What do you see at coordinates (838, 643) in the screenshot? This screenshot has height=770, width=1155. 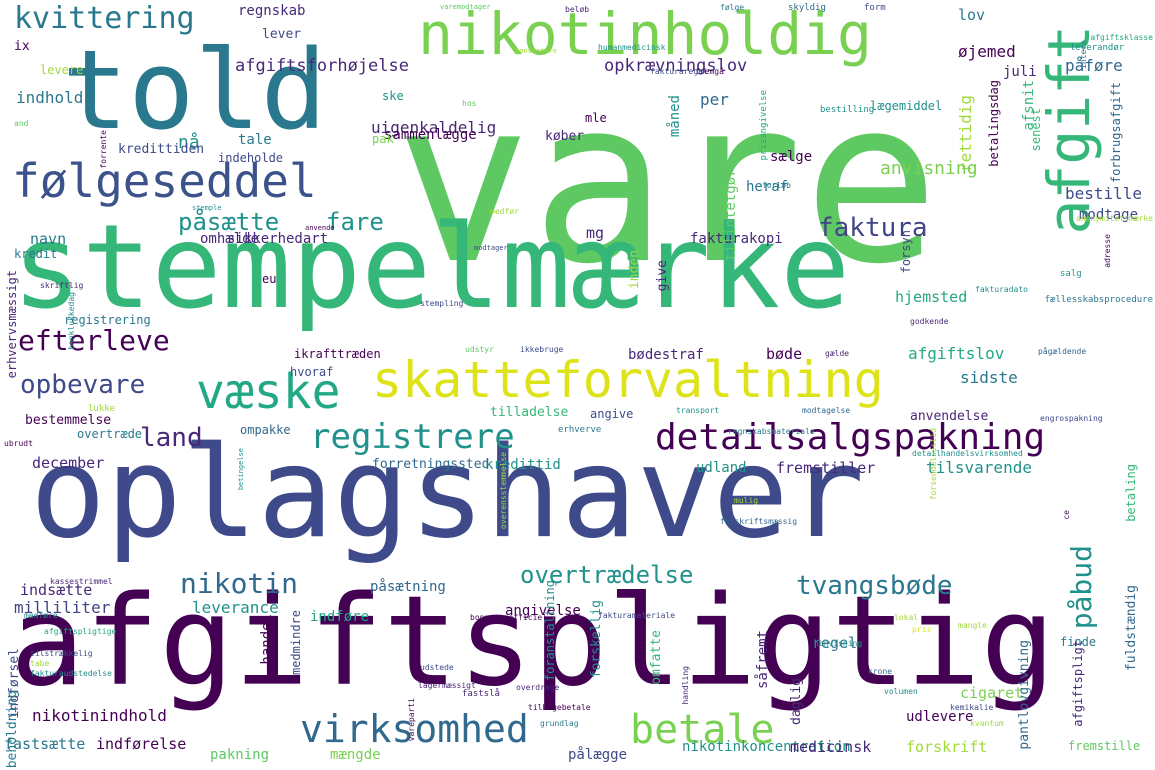 I see `word: henvisning` at bounding box center [838, 643].